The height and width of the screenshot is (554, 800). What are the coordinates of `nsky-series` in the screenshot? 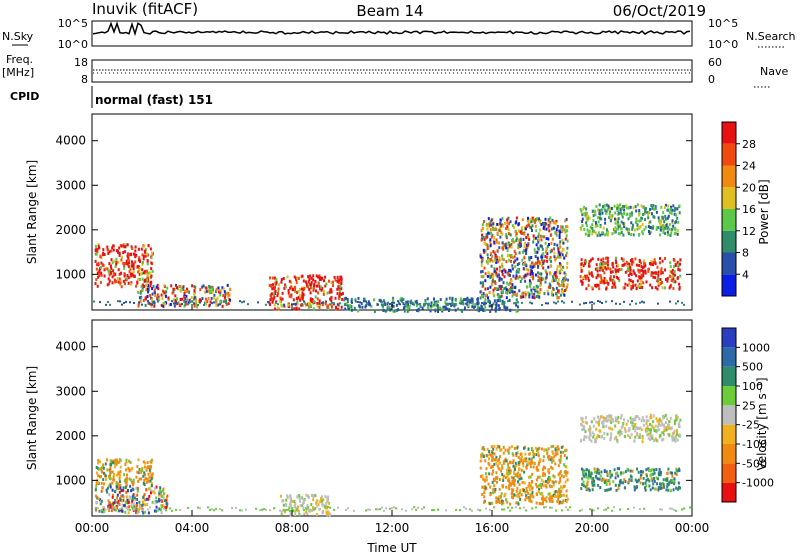 It's located at (391, 29).